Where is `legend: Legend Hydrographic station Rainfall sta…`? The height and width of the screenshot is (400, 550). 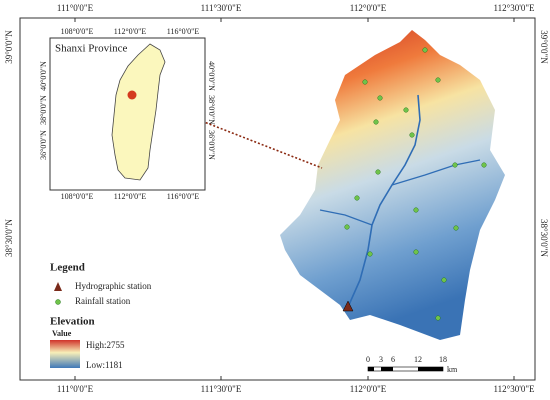
legend: Legend Hydrographic station Rainfall sta… is located at coordinates (101, 316).